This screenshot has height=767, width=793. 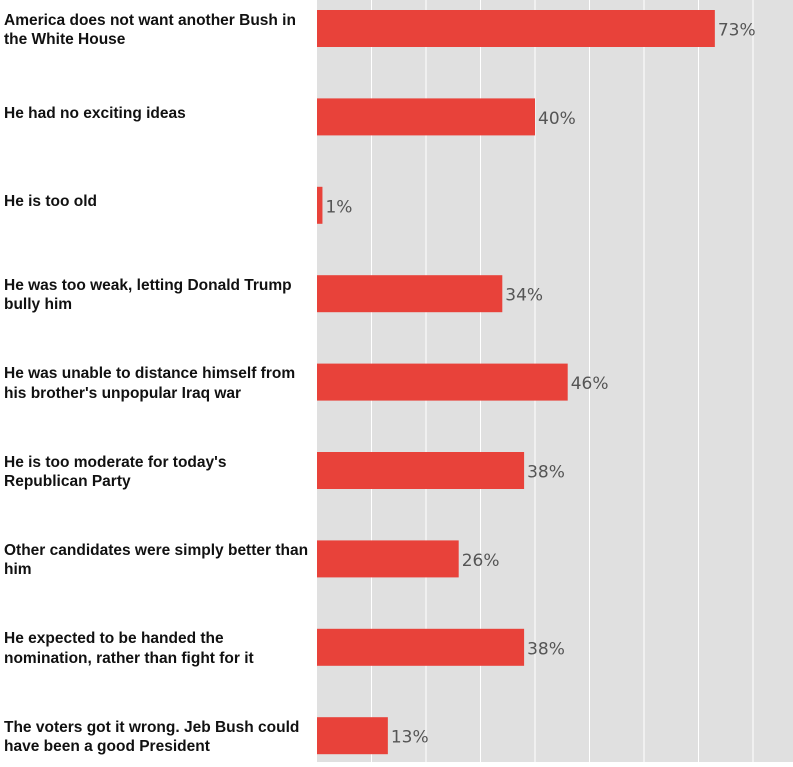 I want to click on bar-value-label: 26%, so click(x=481, y=561).